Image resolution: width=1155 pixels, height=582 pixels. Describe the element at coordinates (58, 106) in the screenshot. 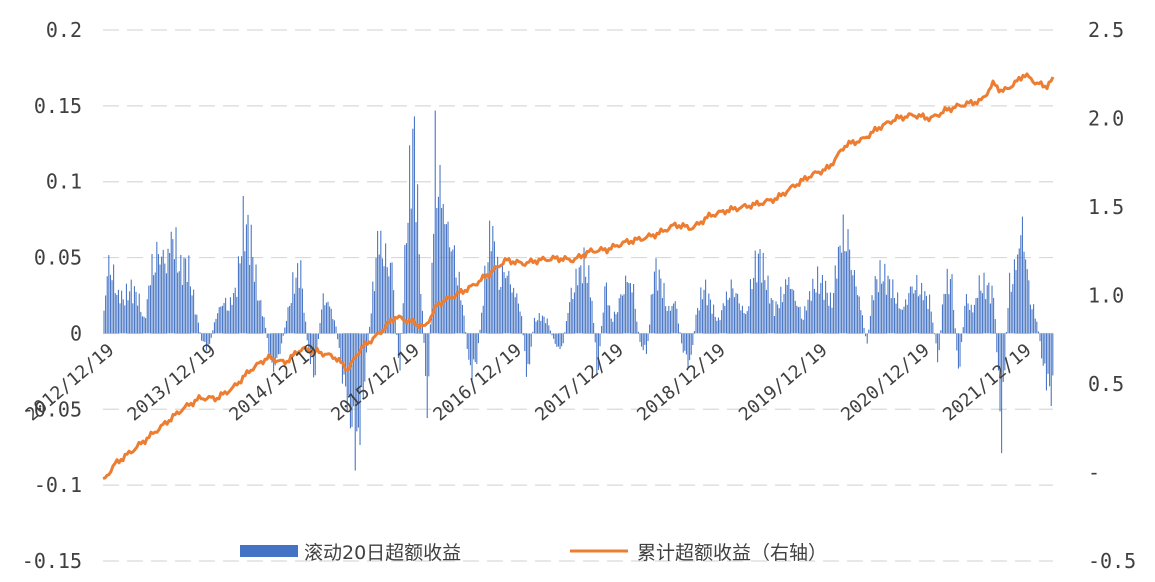

I see `left-tick-label: 0.15` at that location.